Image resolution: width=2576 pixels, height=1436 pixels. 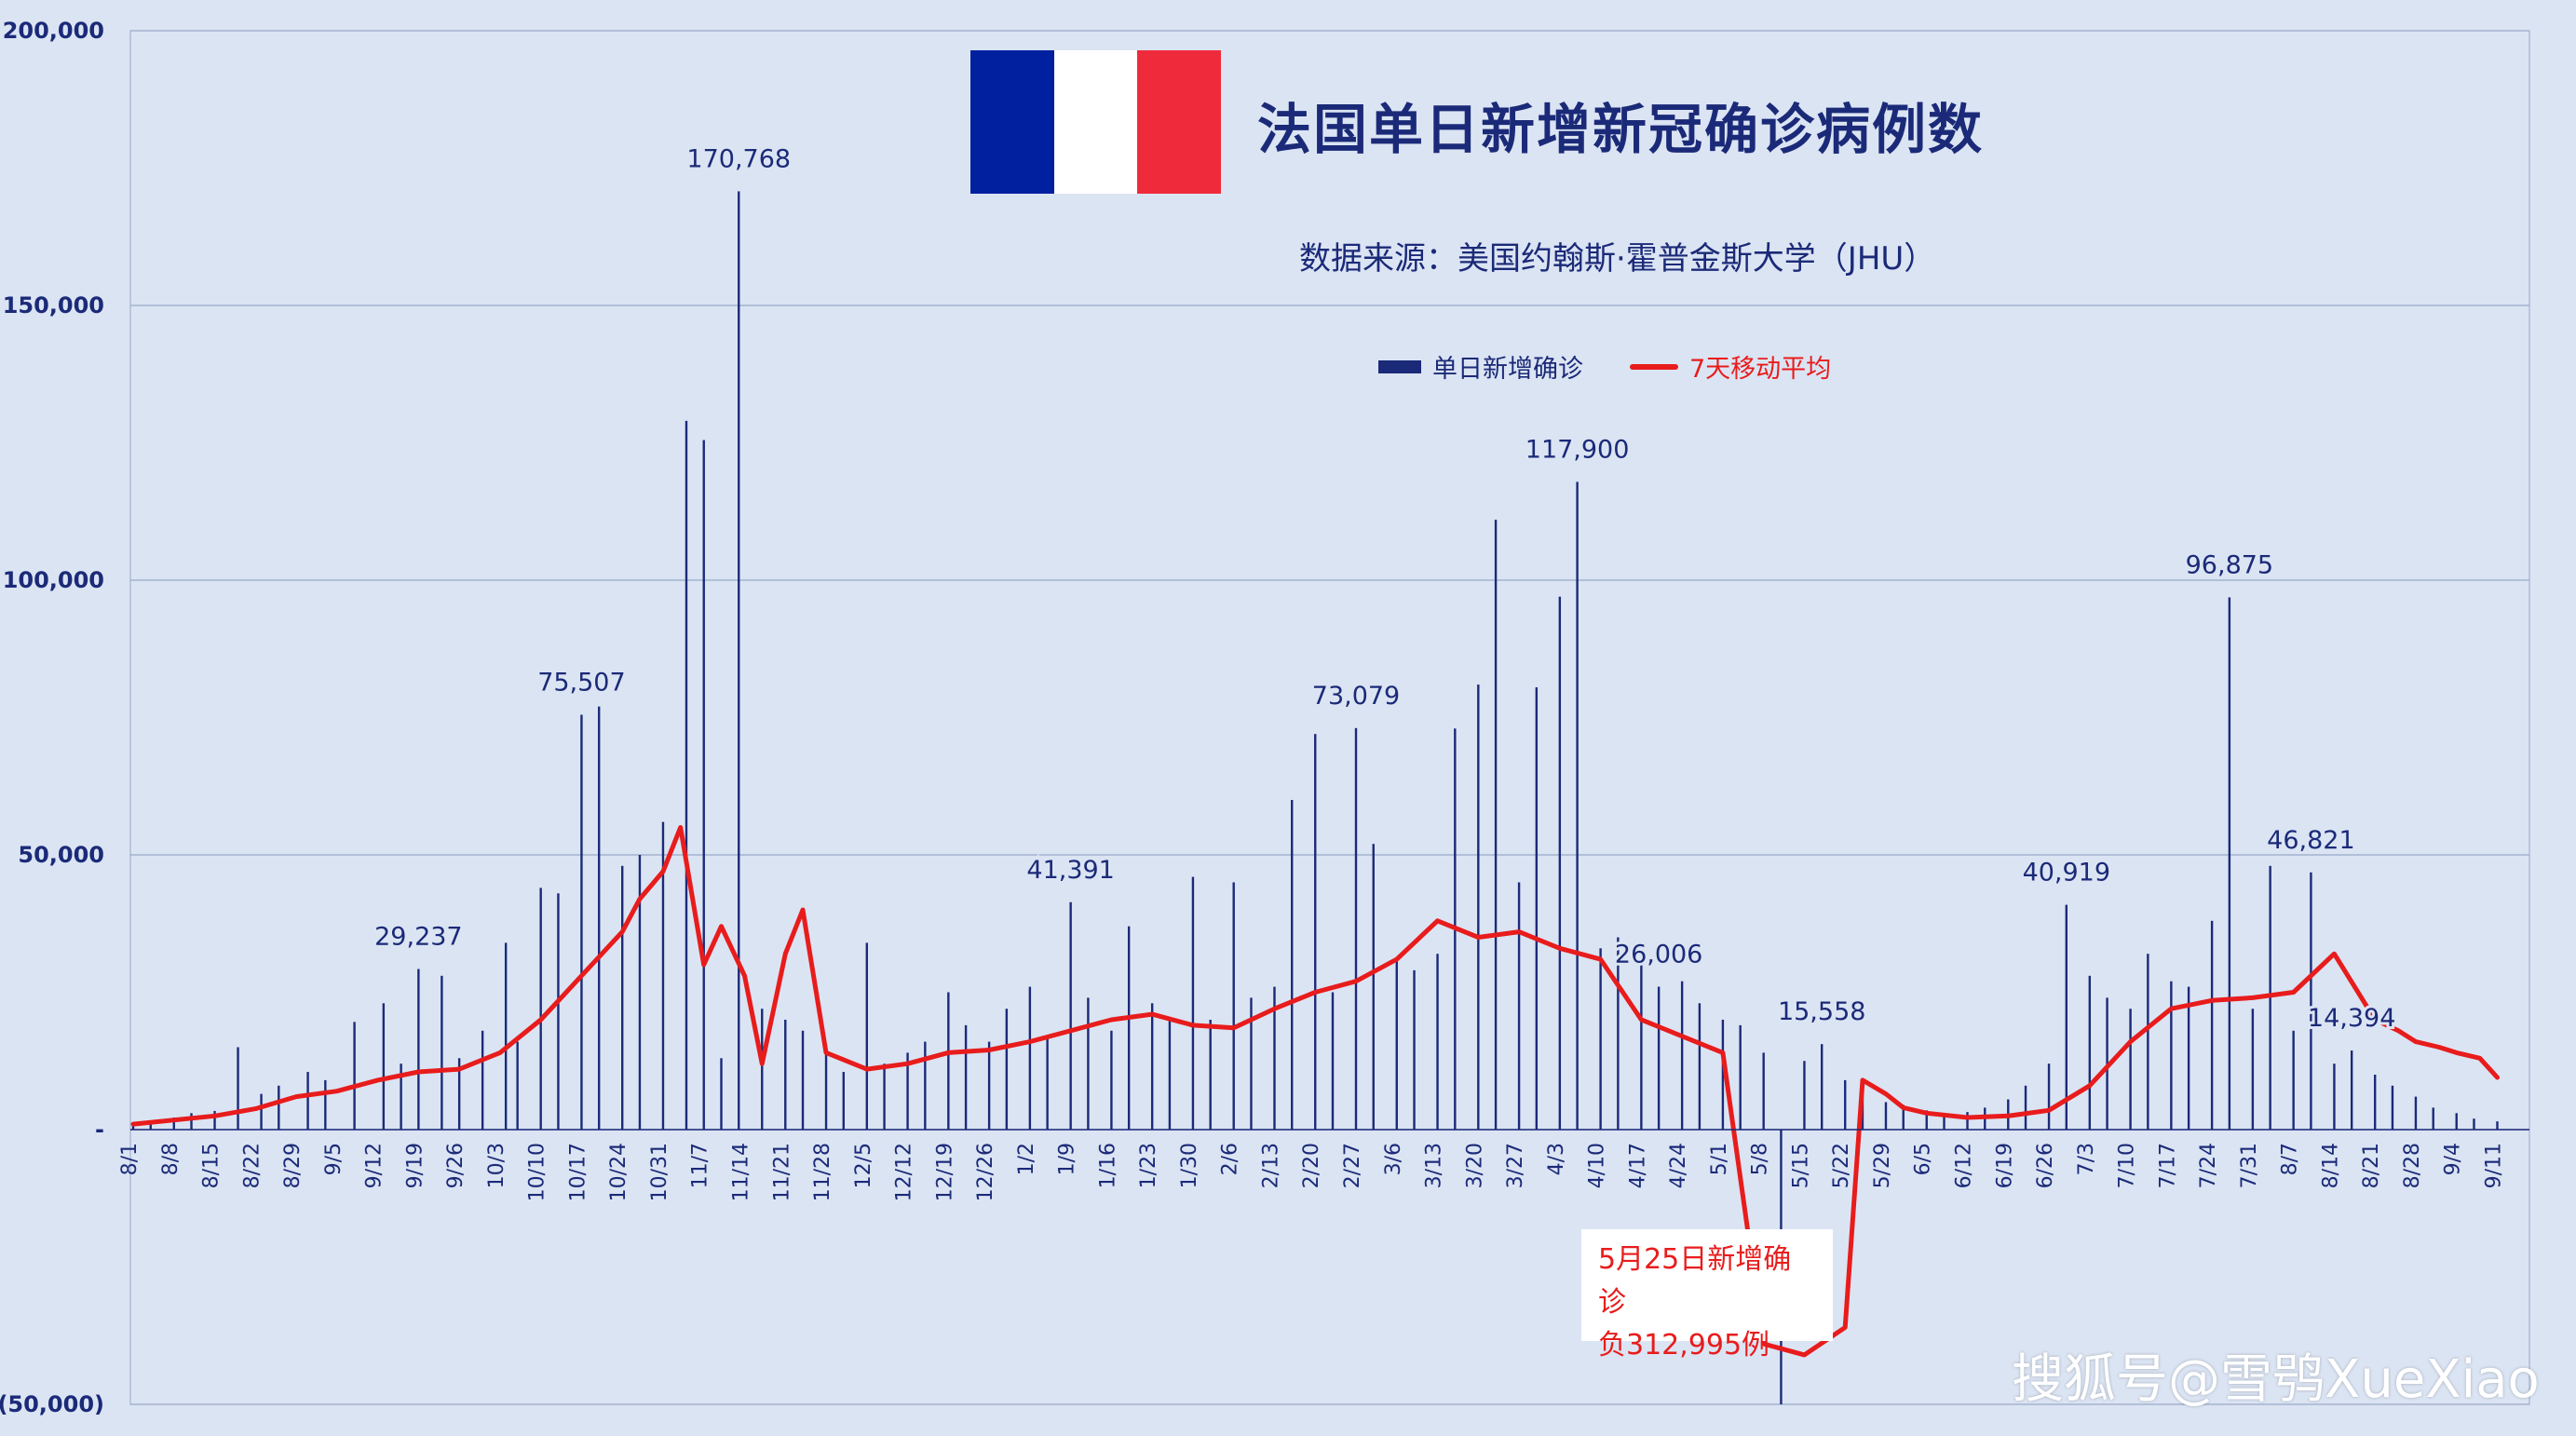 What do you see at coordinates (1393, 1159) in the screenshot?
I see `x-tick-label: 3/6` at bounding box center [1393, 1159].